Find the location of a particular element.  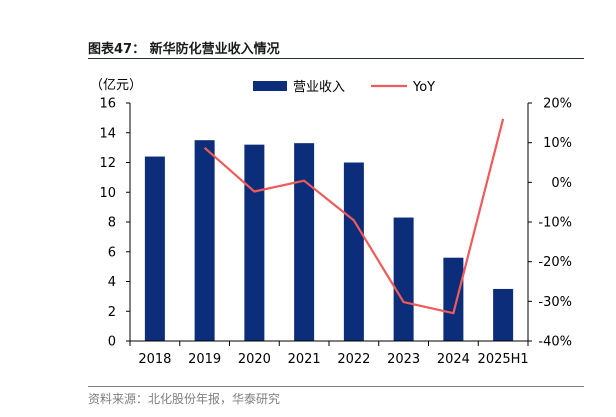

y2-tick-label: 10% is located at coordinates (557, 143).